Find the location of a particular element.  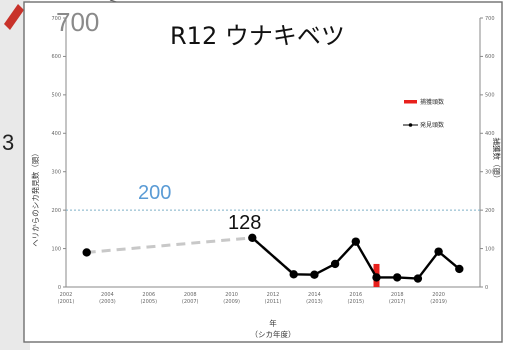

x-tick-label: 2020 is located at coordinates (438, 295).